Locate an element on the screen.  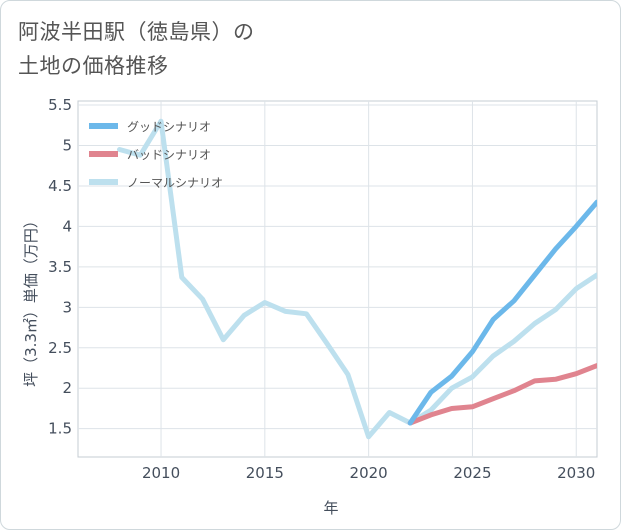
chart-title-line2: 土地の価格推移 is located at coordinates (93, 66).